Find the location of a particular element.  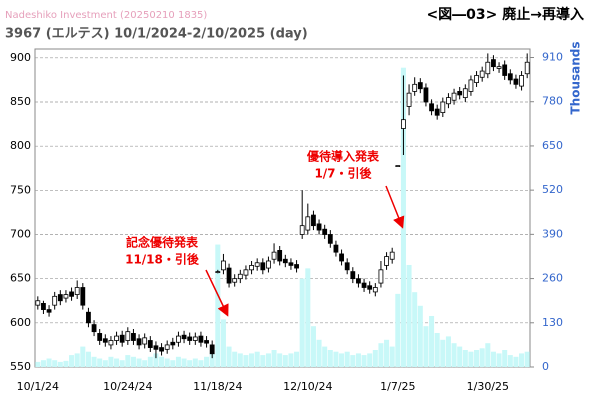

y-tick-label: 600 is located at coordinates (20, 322).